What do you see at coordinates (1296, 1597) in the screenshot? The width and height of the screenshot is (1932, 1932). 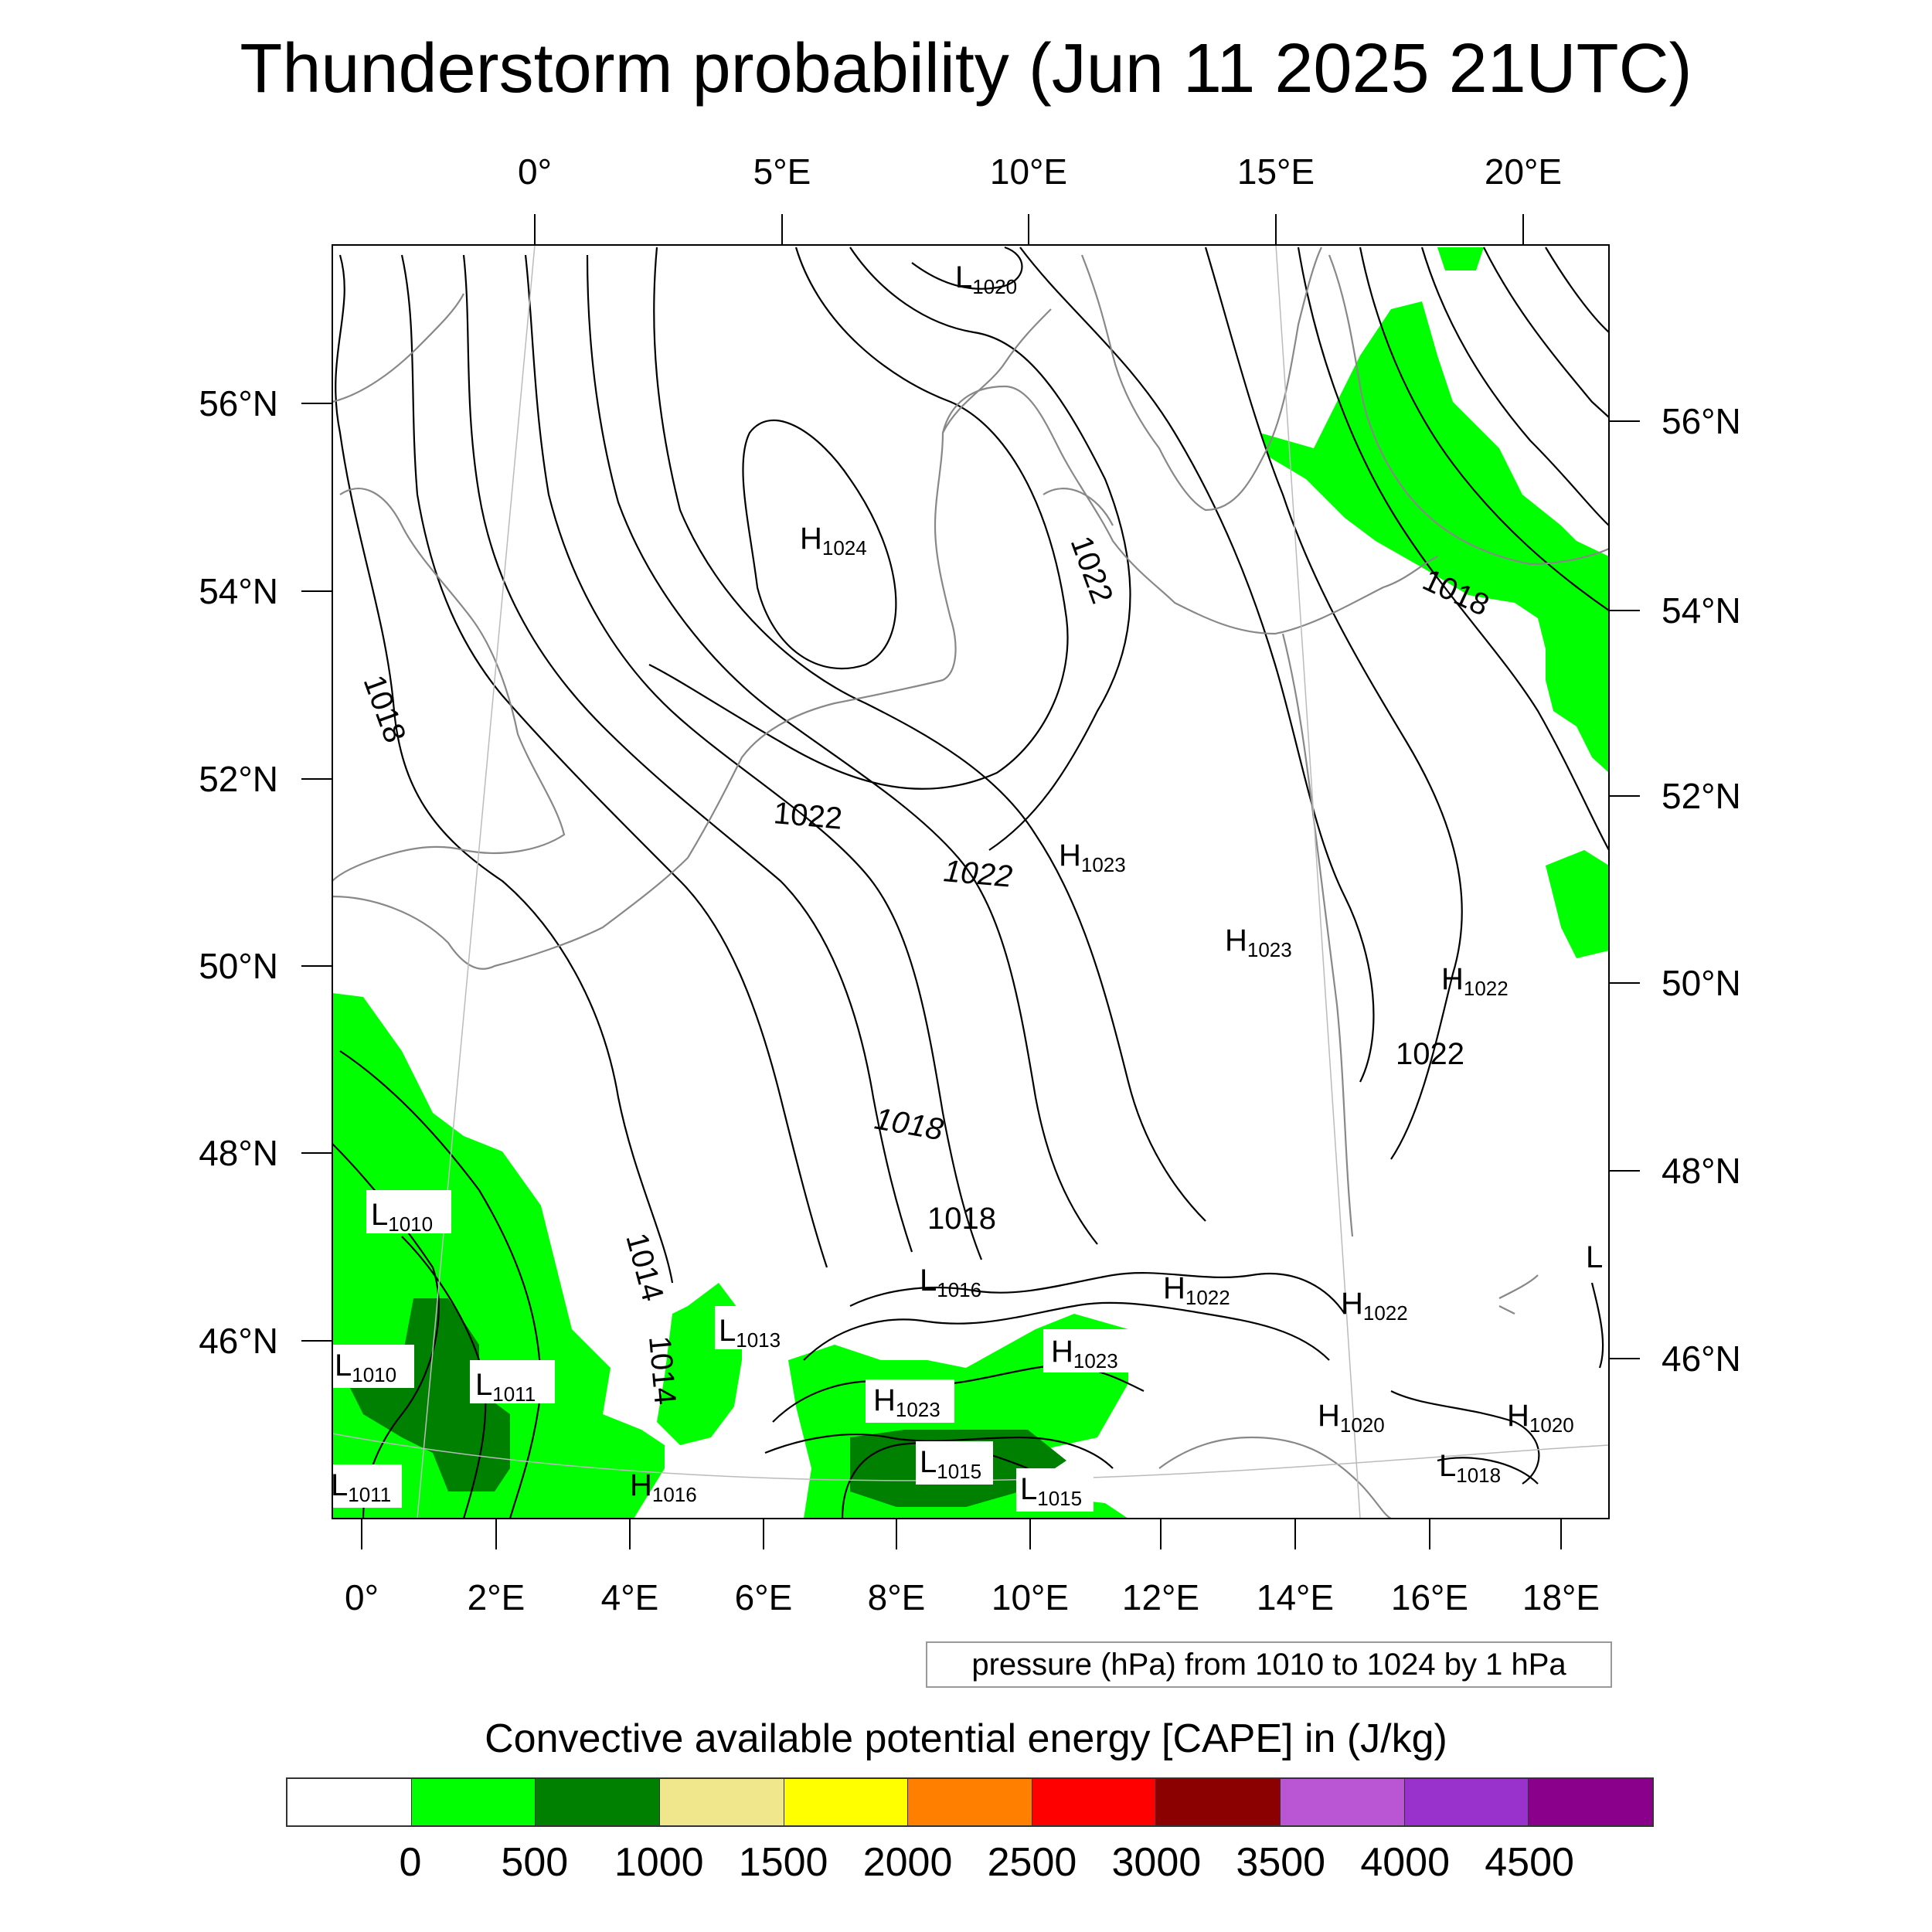 I see `bottom-lon-tick: 14°E` at bounding box center [1296, 1597].